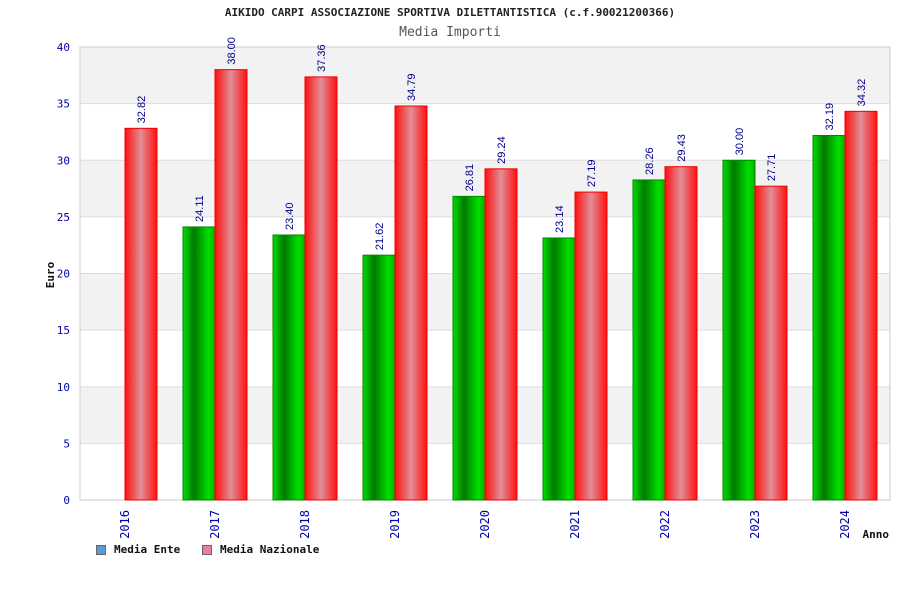  I want to click on data-label: 30.00, so click(740, 142).